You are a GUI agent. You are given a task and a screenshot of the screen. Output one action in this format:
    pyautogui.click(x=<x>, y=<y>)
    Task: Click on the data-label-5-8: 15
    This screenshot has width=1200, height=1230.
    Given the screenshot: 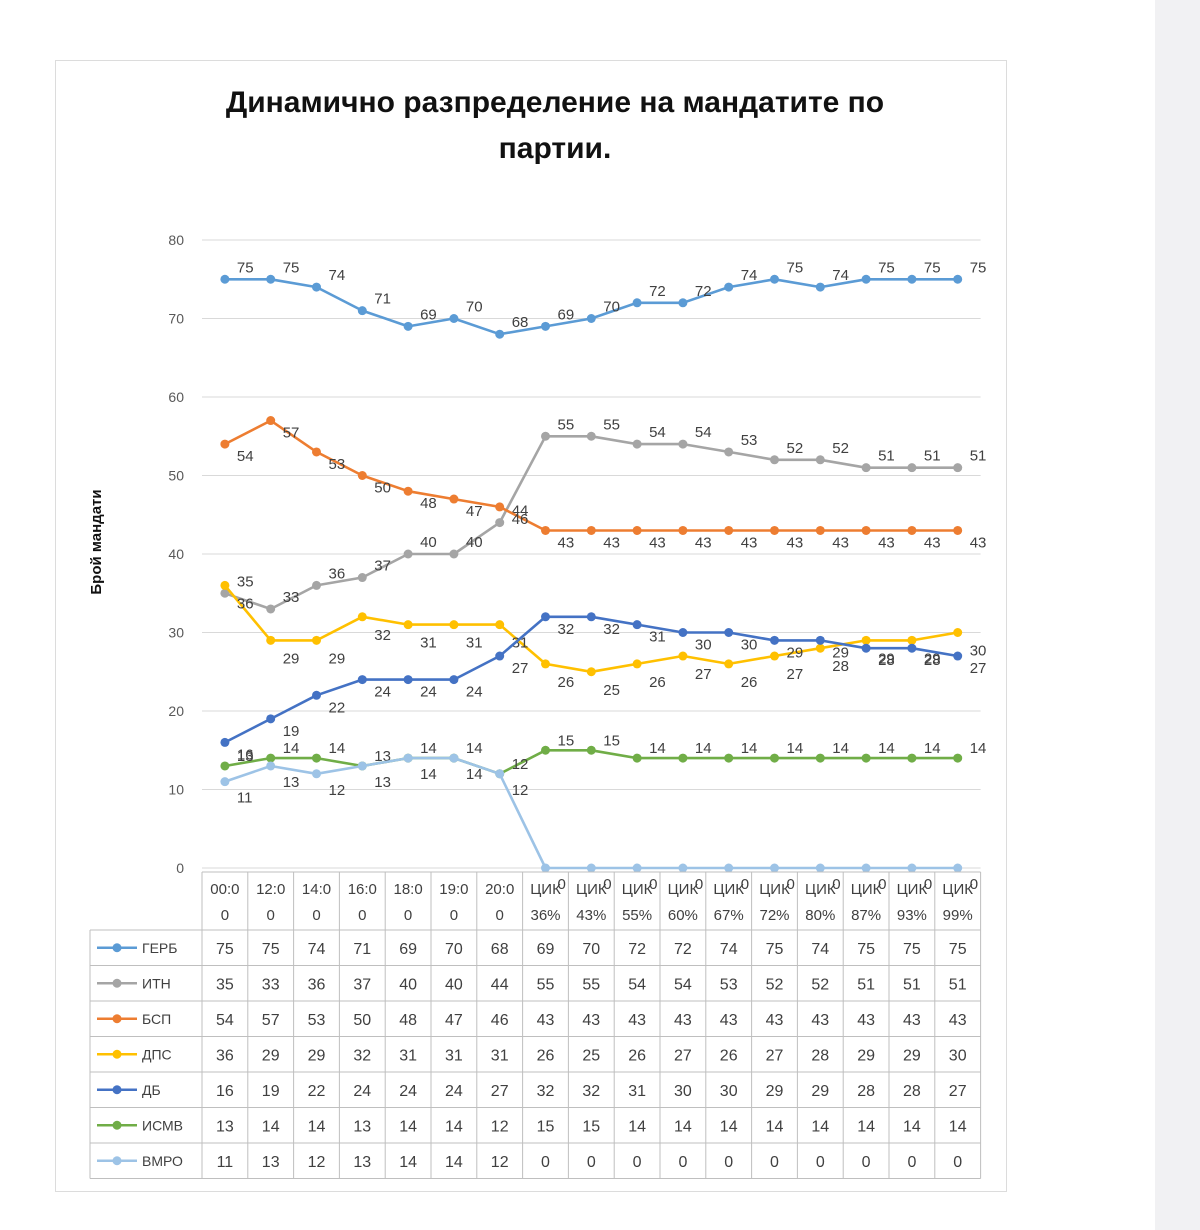 What is the action you would take?
    pyautogui.click(x=611, y=740)
    